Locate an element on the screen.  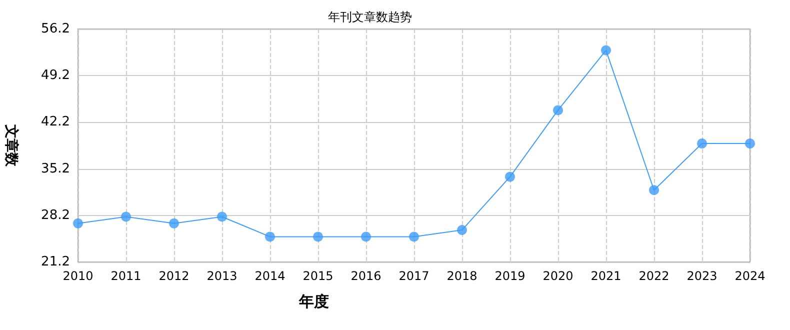
y-tick-label: 56.2 is located at coordinates (55, 29).